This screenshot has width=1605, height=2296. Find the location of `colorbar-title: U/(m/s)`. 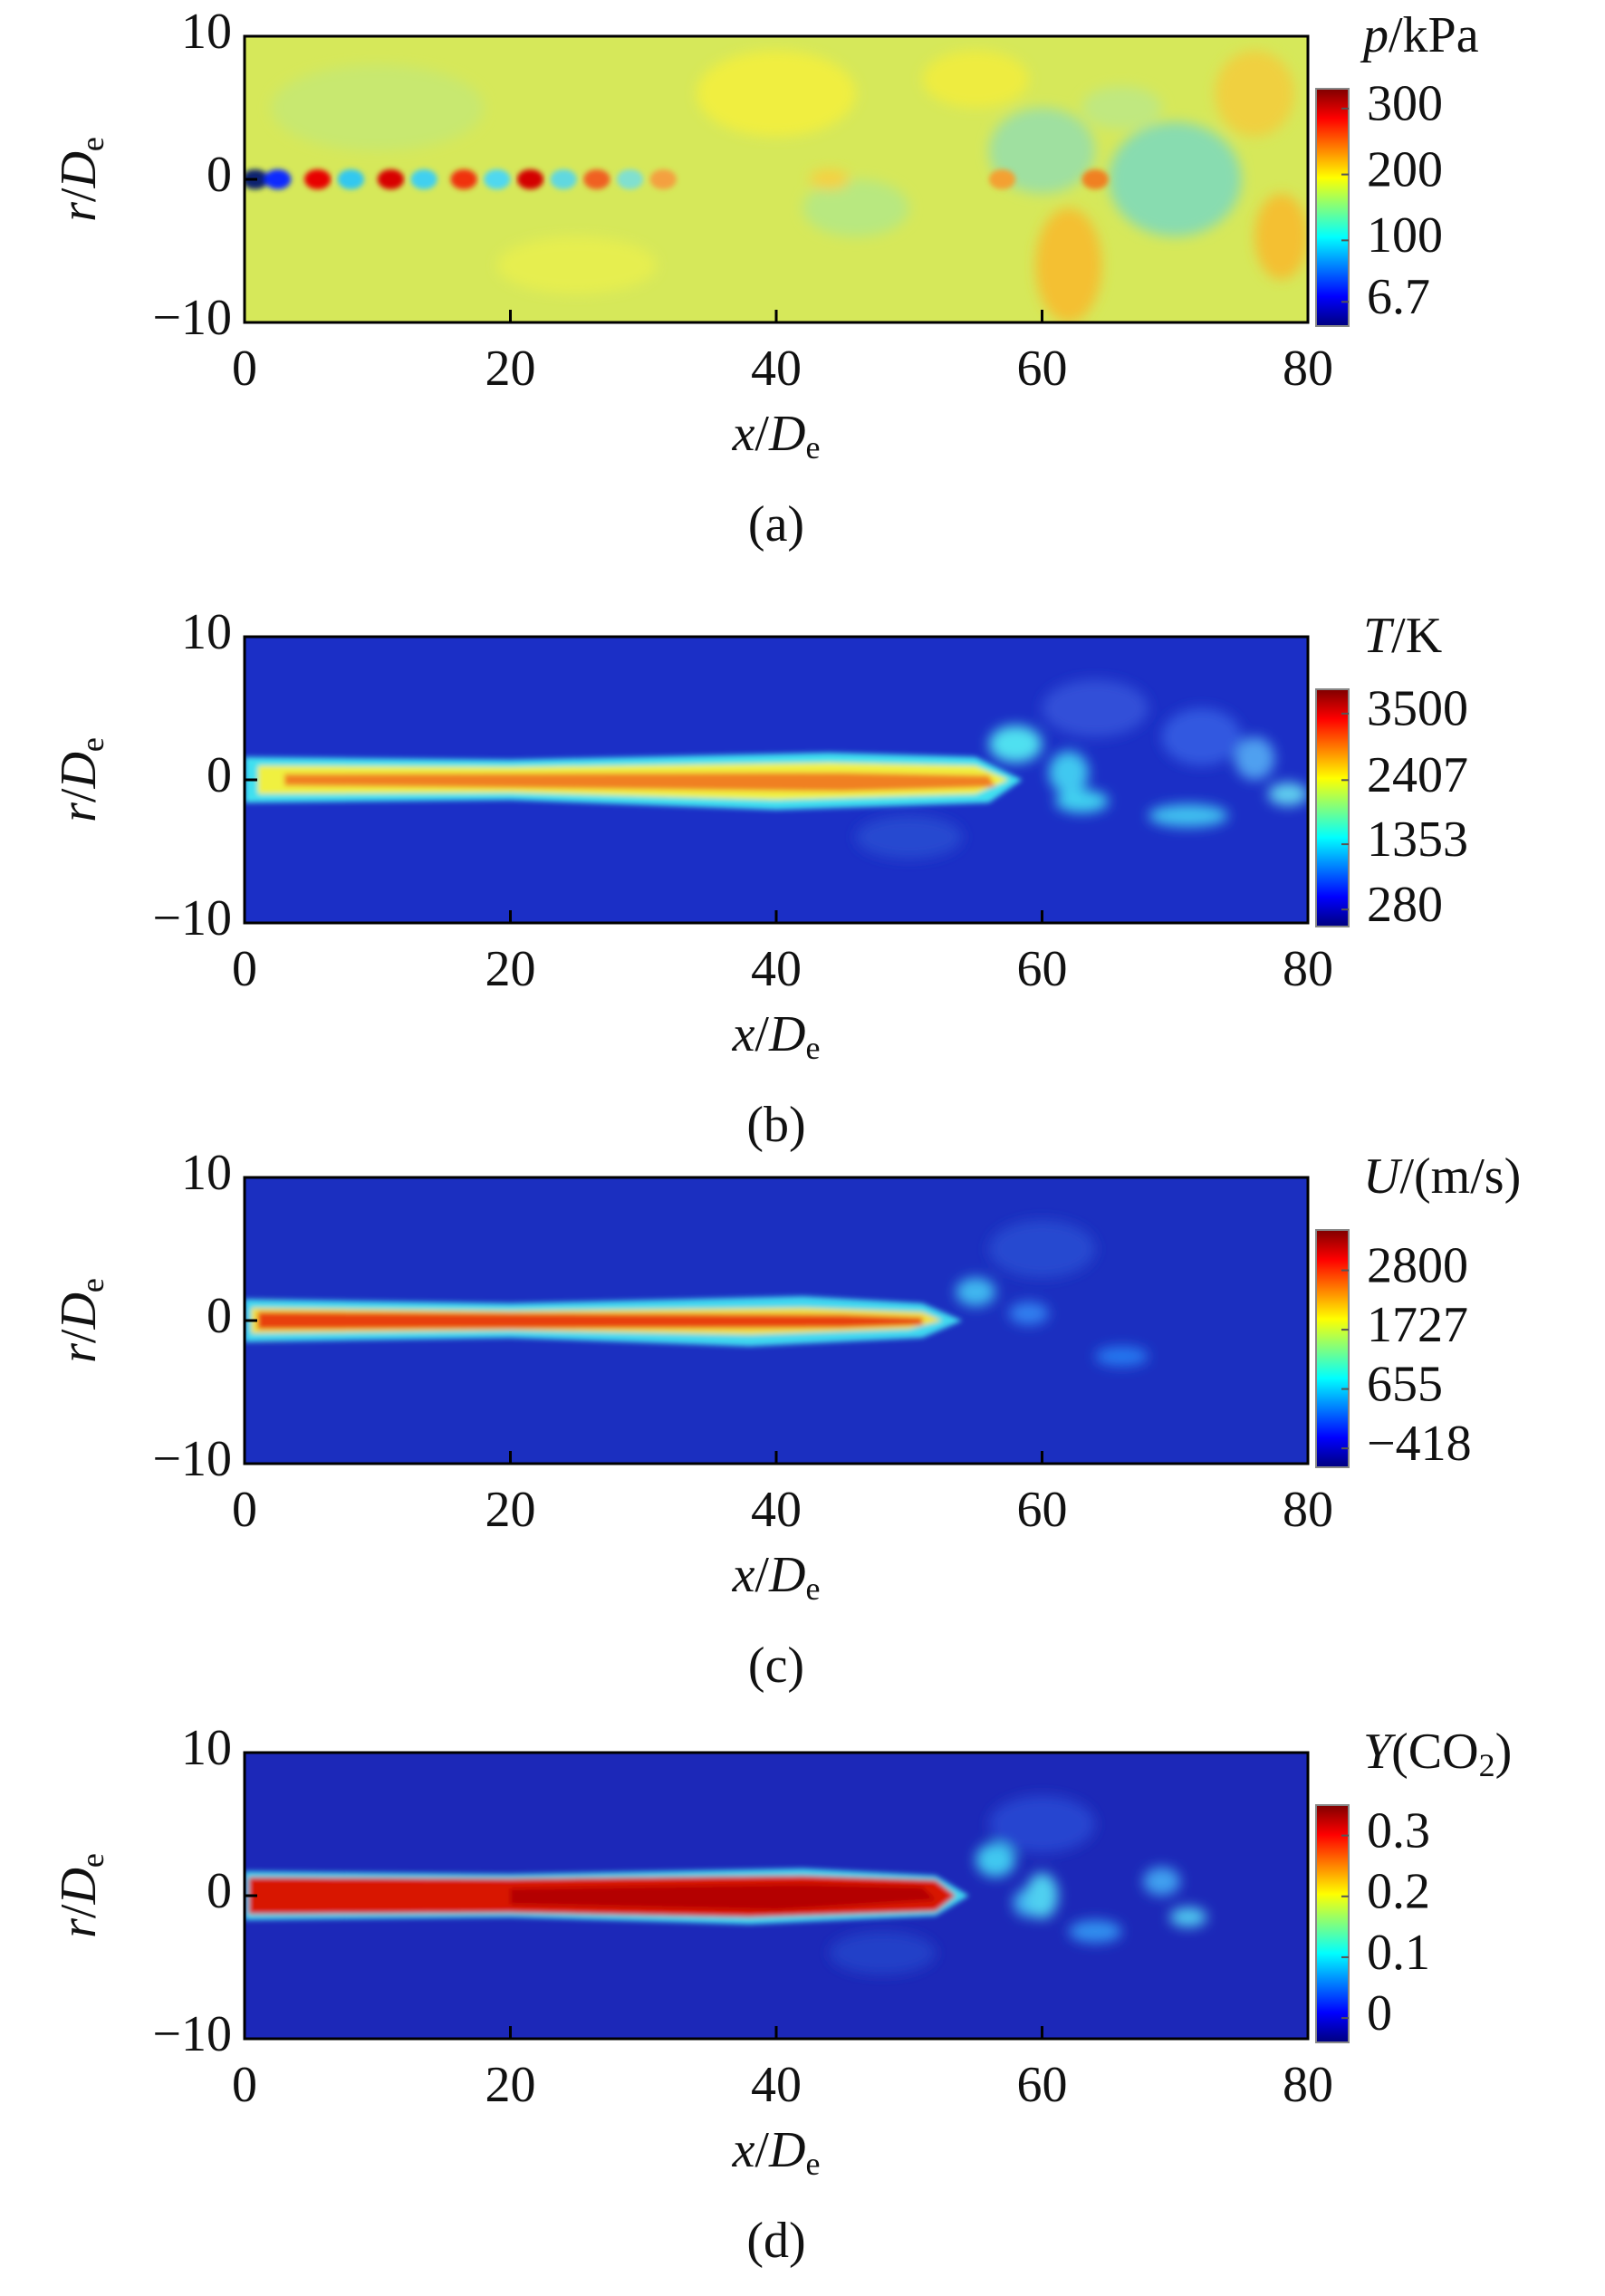

colorbar-title: U/(m/s) is located at coordinates (1442, 1176).